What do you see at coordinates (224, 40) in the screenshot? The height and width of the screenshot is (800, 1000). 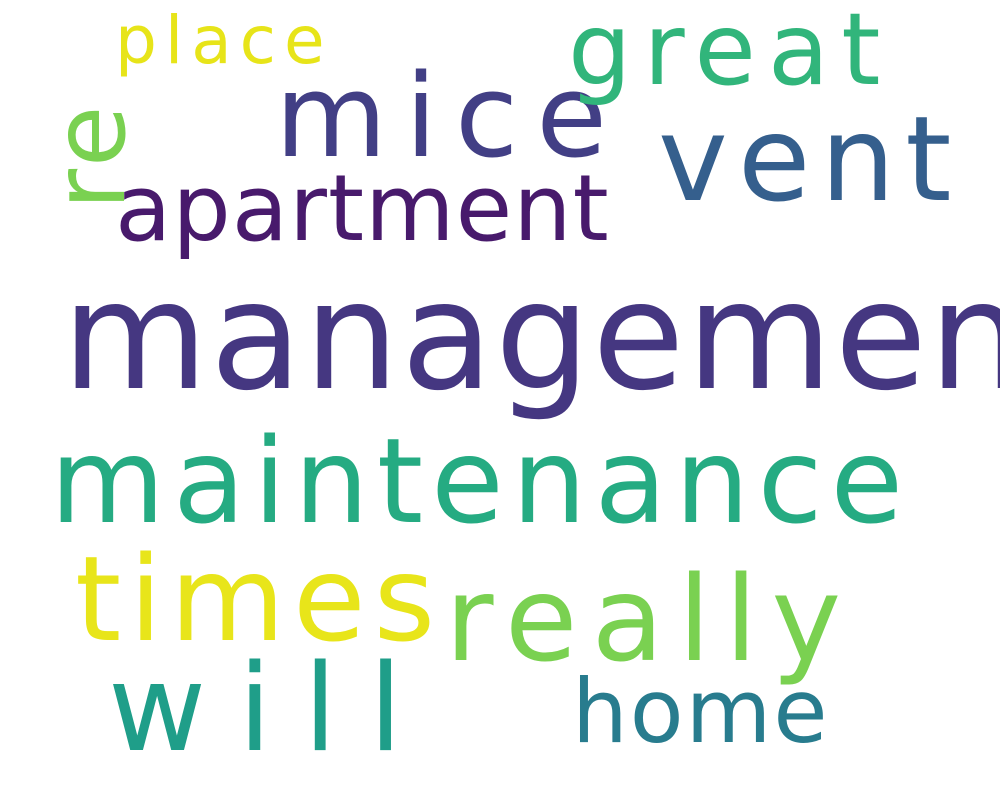 I see `word-place: place` at bounding box center [224, 40].